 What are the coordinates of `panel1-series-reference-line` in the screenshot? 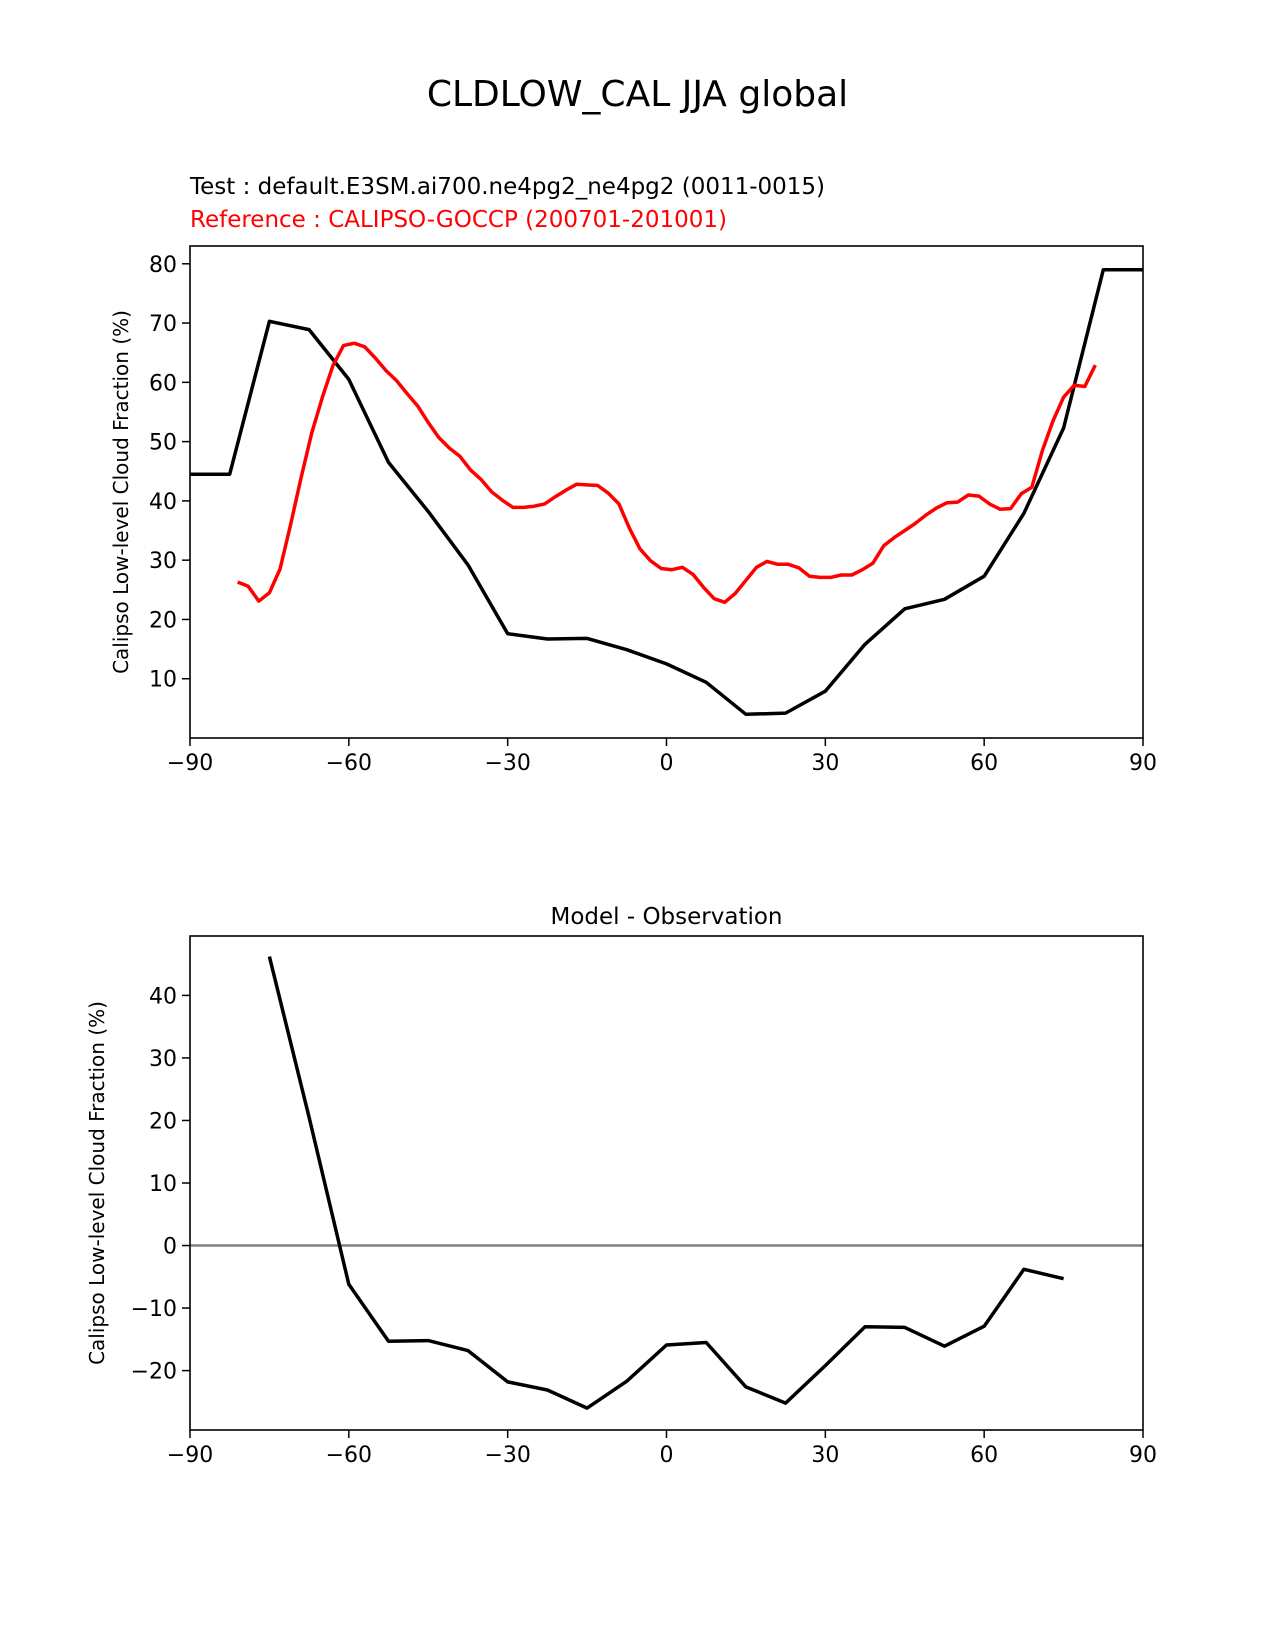 It's located at (667, 473).